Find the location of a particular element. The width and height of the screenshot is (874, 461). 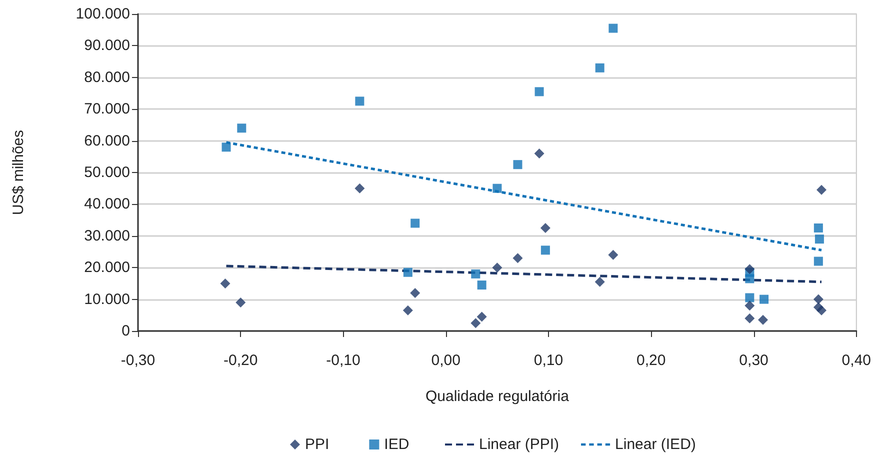

x-axis-title: Qualidade regulatória is located at coordinates (497, 396).